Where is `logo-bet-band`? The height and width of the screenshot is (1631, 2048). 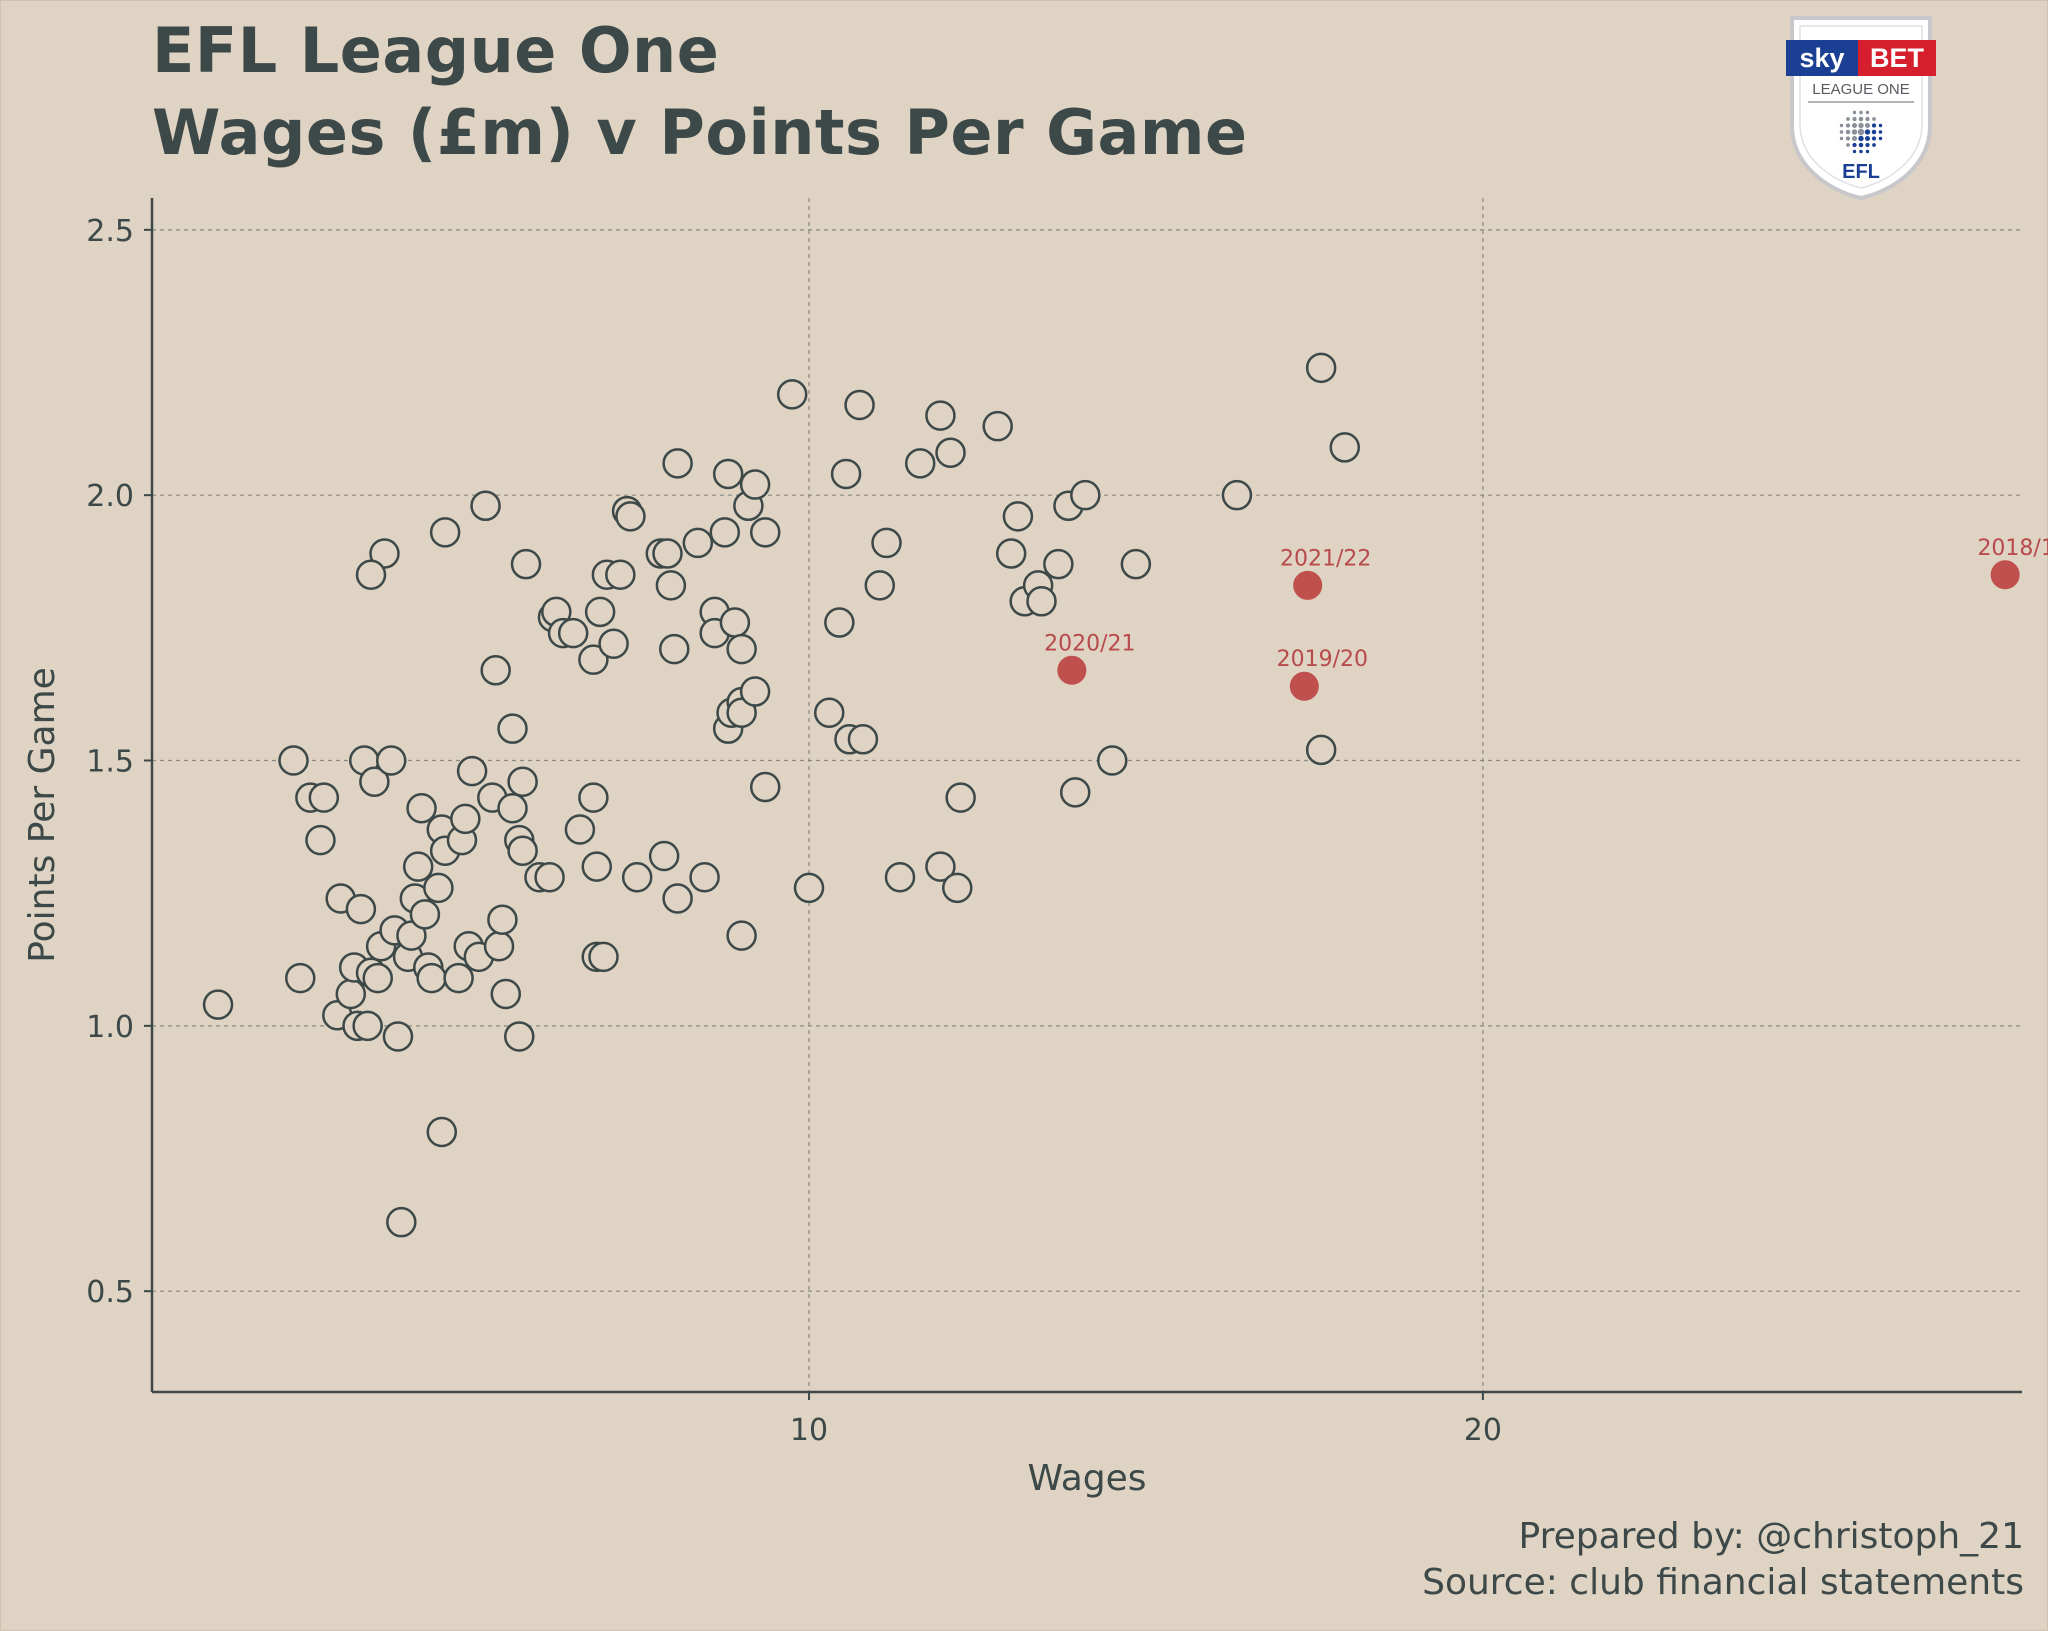 logo-bet-band is located at coordinates (1897, 58).